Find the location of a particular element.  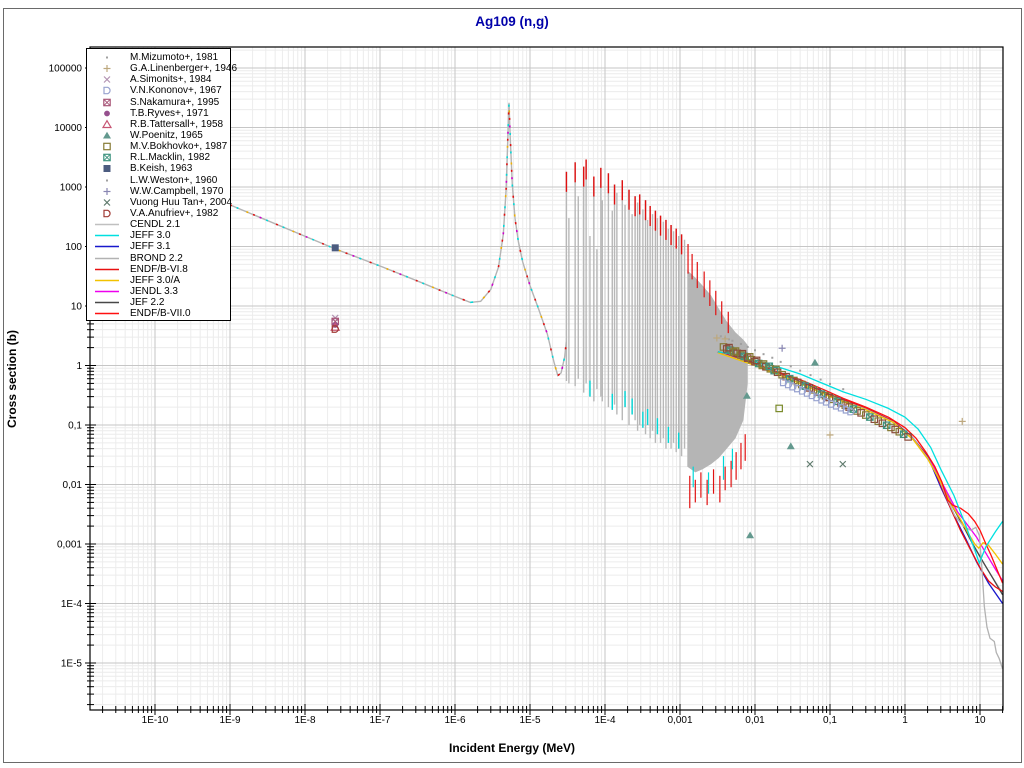

legend-item: JEF 2.2 is located at coordinates (158, 302).